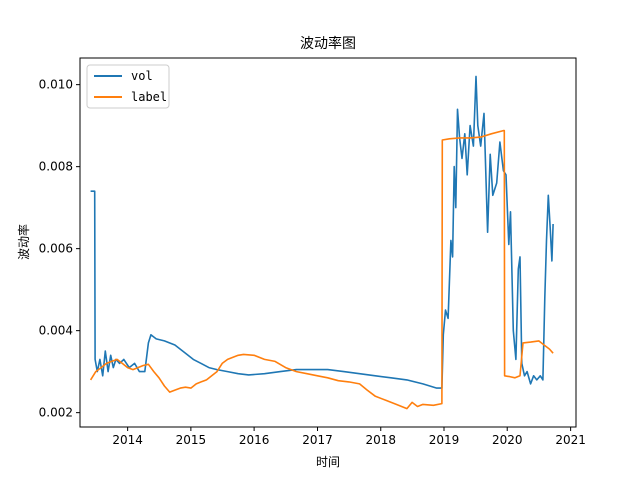 Image resolution: width=640 pixels, height=480 pixels. I want to click on x-axis: 2014 2015 2016 2017 2018 2019 2020 2021, so click(349, 437).